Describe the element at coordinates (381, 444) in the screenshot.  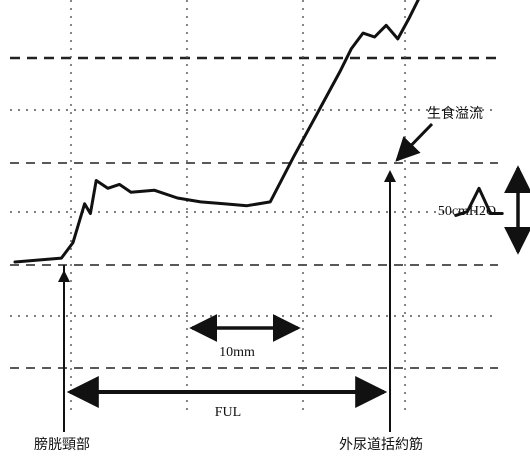
I see `external-sphincter-label: 外尿道括約筋` at that location.